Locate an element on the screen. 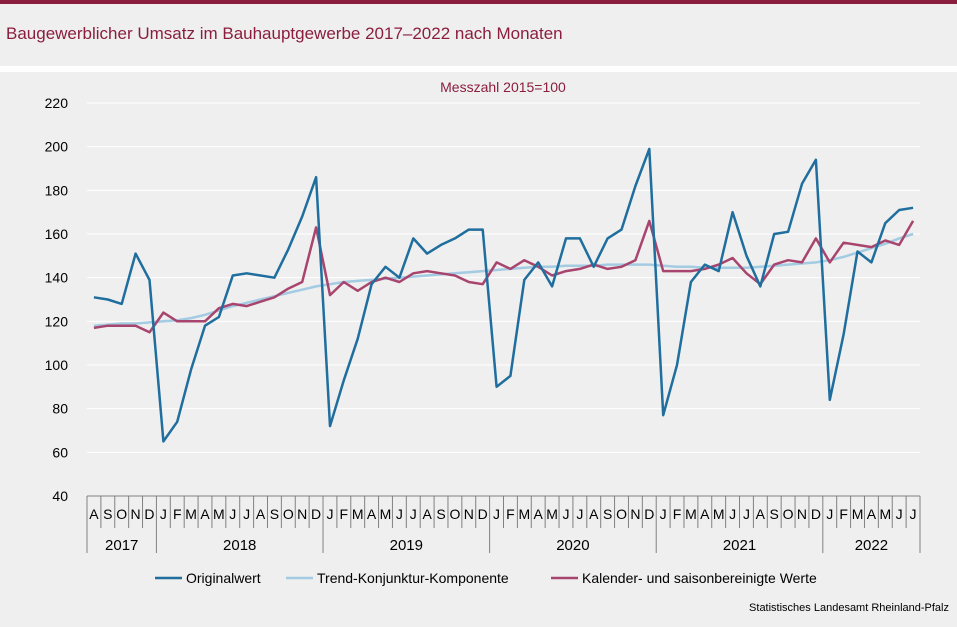 The height and width of the screenshot is (627, 957). chart-subtitle: Messzahl 2015=100 is located at coordinates (503, 87).